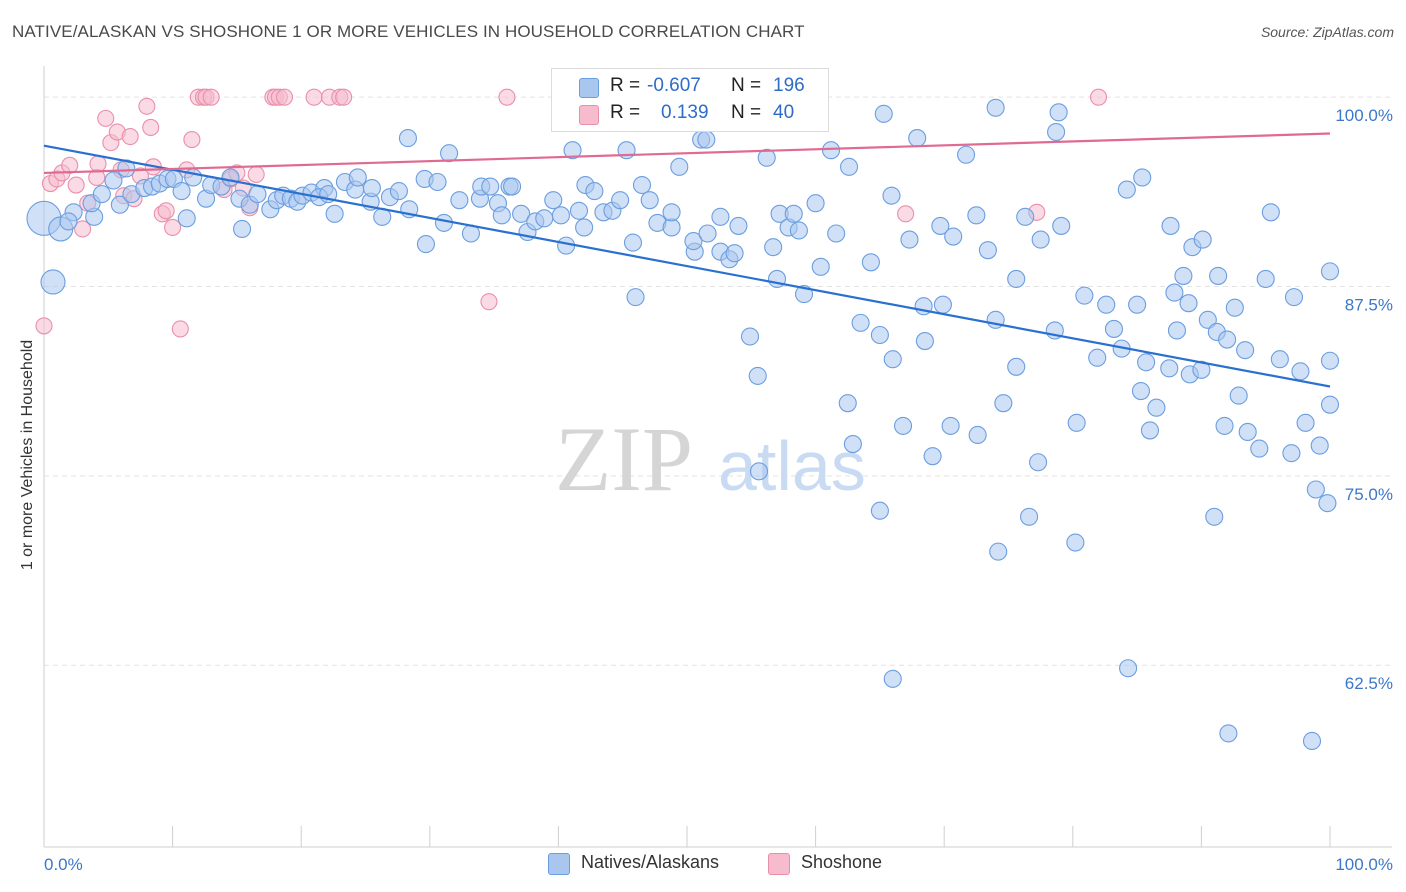 Image resolution: width=1406 pixels, height=892 pixels. I want to click on y-tick-label: 75.0%, so click(1369, 494).